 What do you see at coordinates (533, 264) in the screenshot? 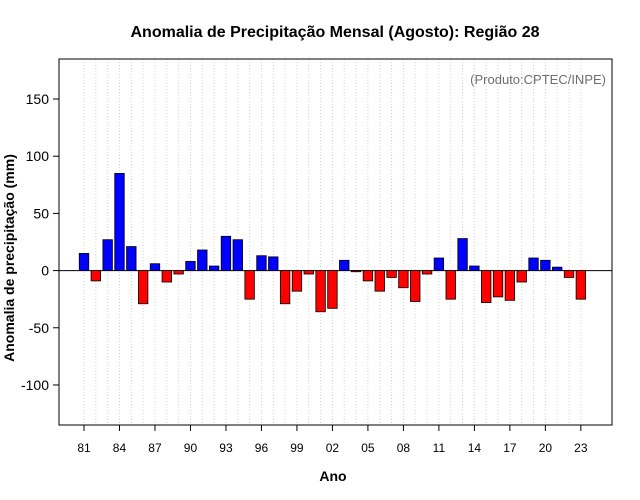
I see `bar-2019` at bounding box center [533, 264].